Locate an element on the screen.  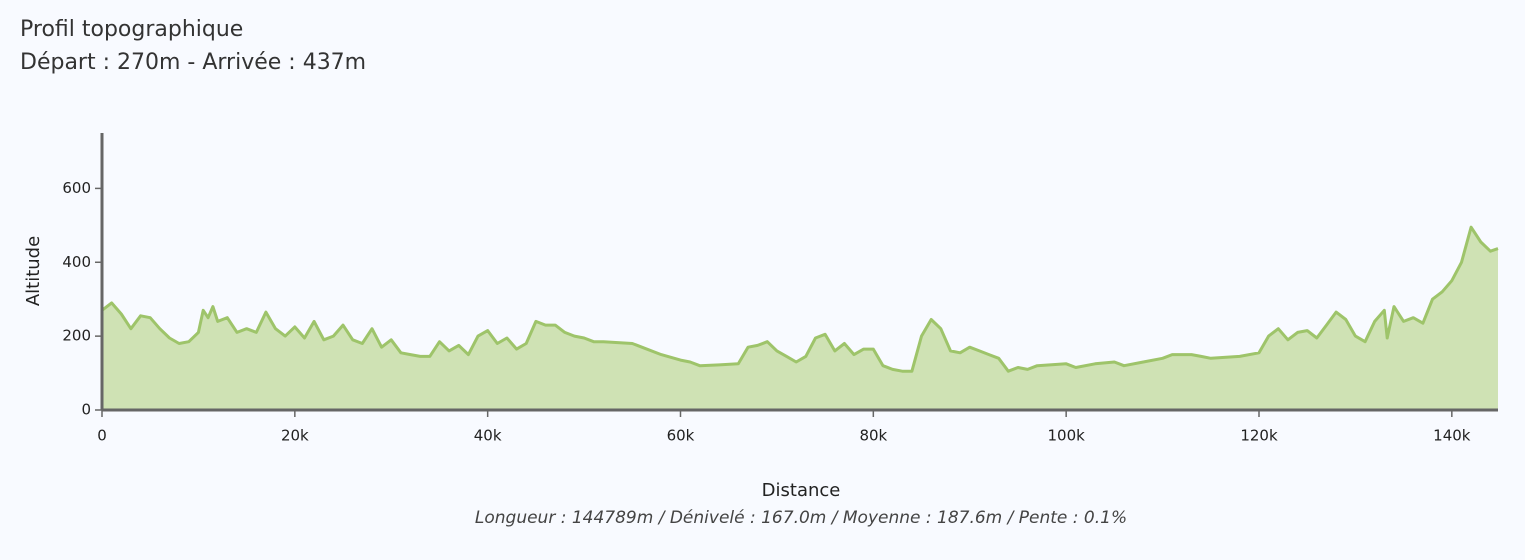
y-tick-label: 400 is located at coordinates (76, 262).